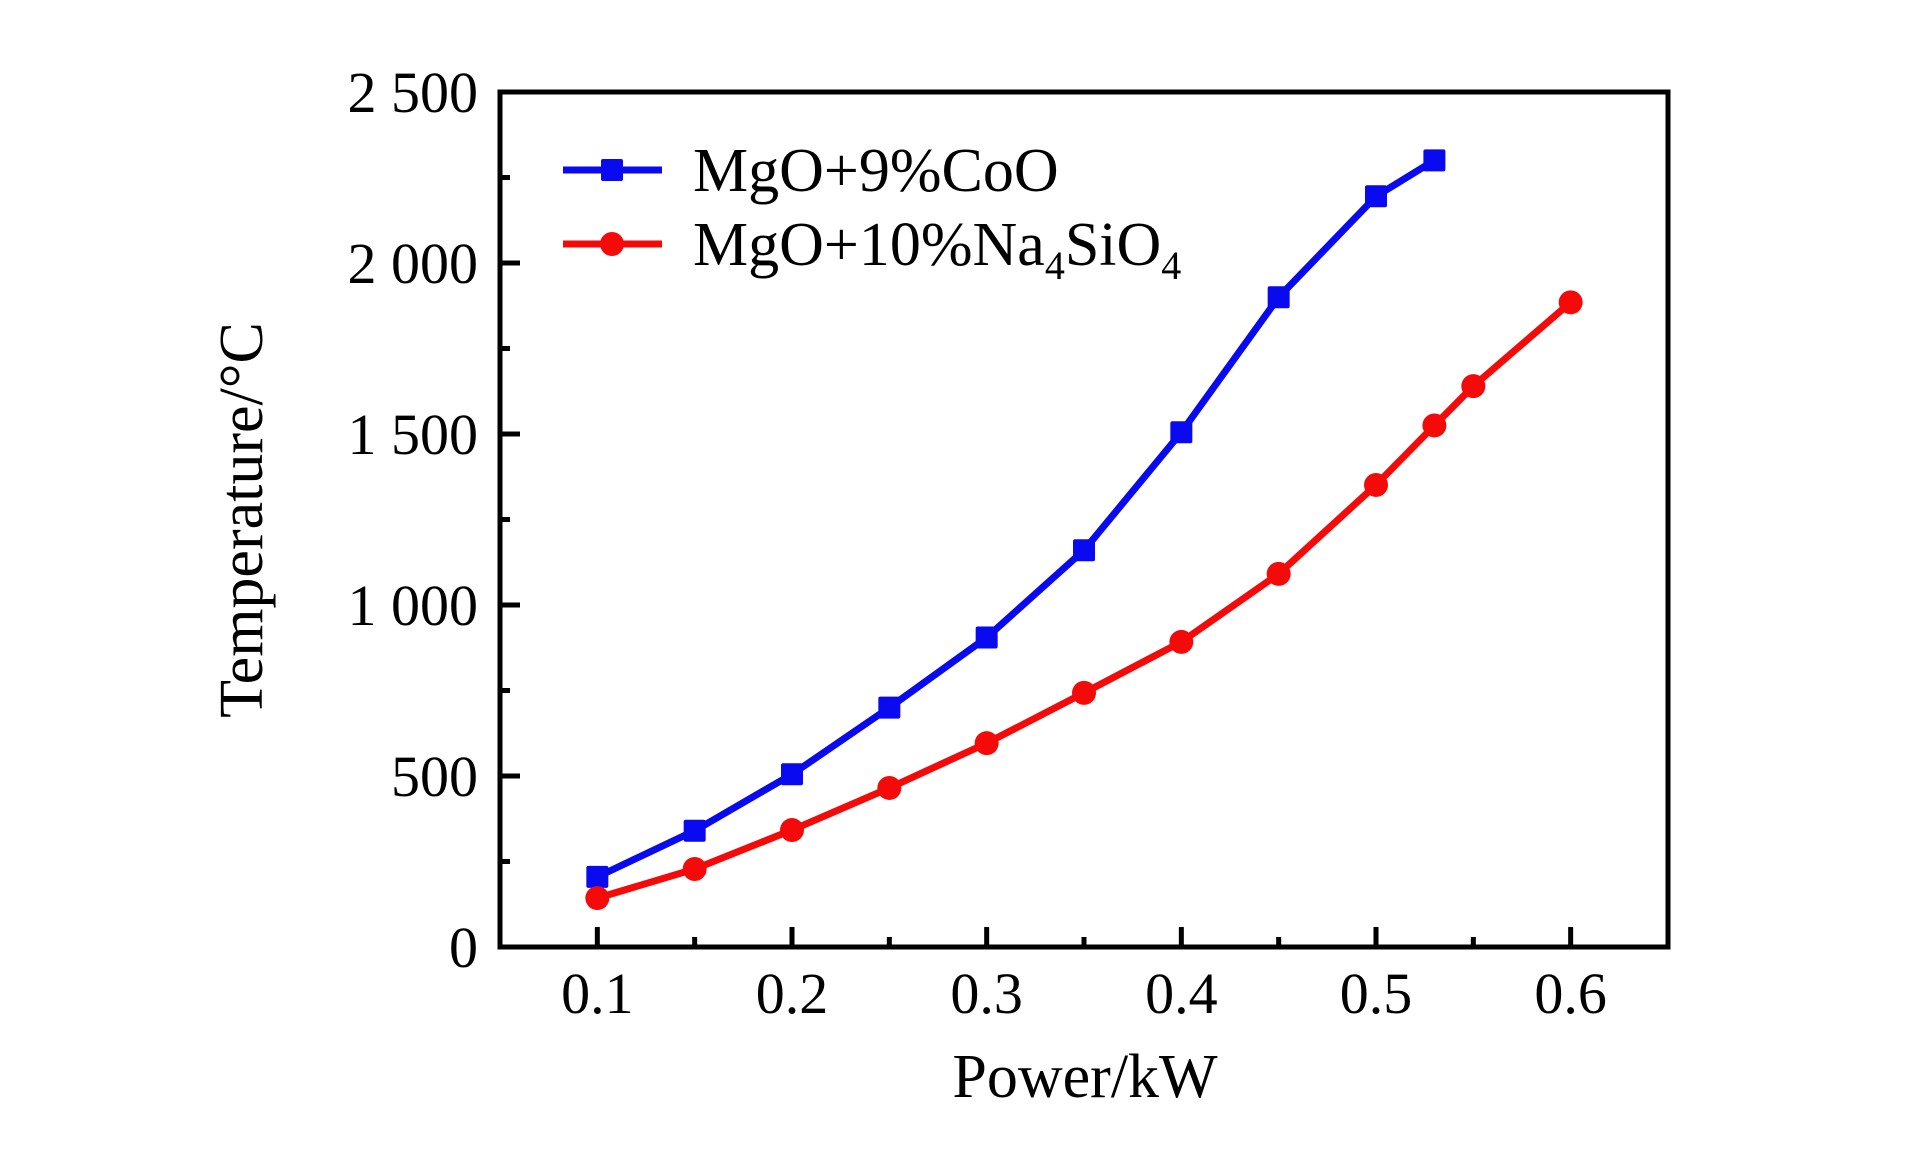  Describe the element at coordinates (413, 263) in the screenshot. I see `y-tick-label: 2 000` at that location.